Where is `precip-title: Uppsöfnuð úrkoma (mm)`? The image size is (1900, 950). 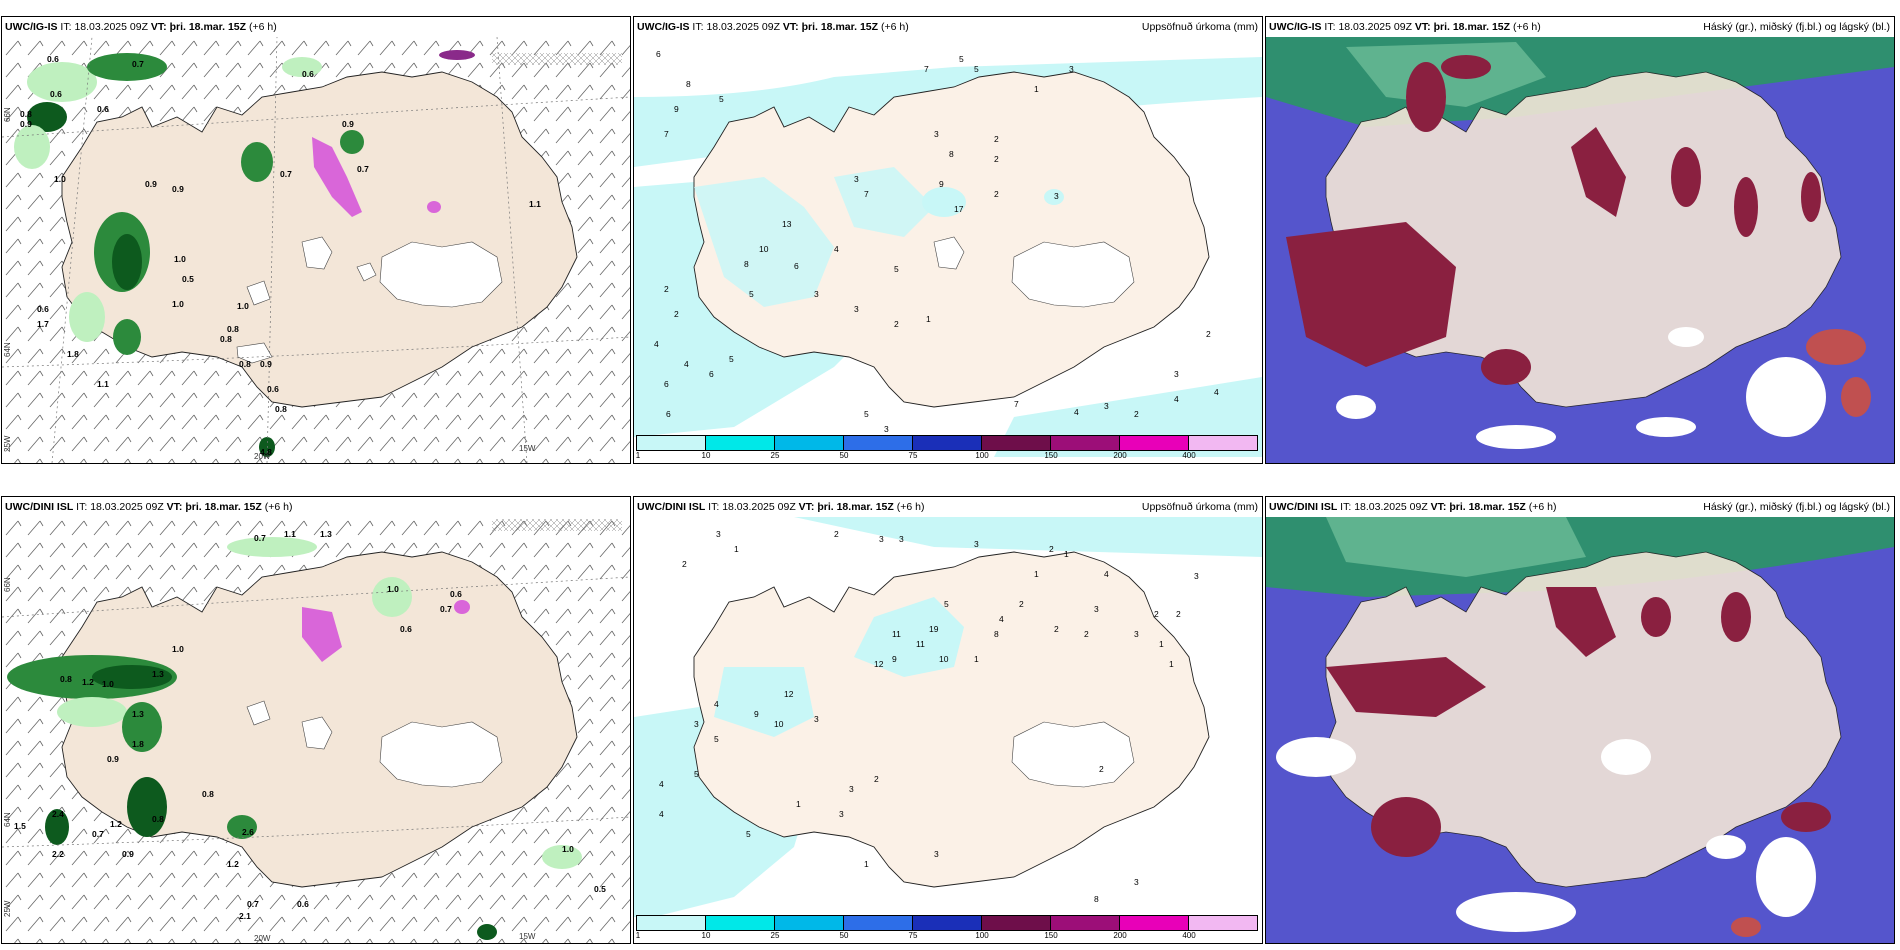
precip-title: Uppsöfnuð úrkoma (mm) is located at coordinates (1199, 507).